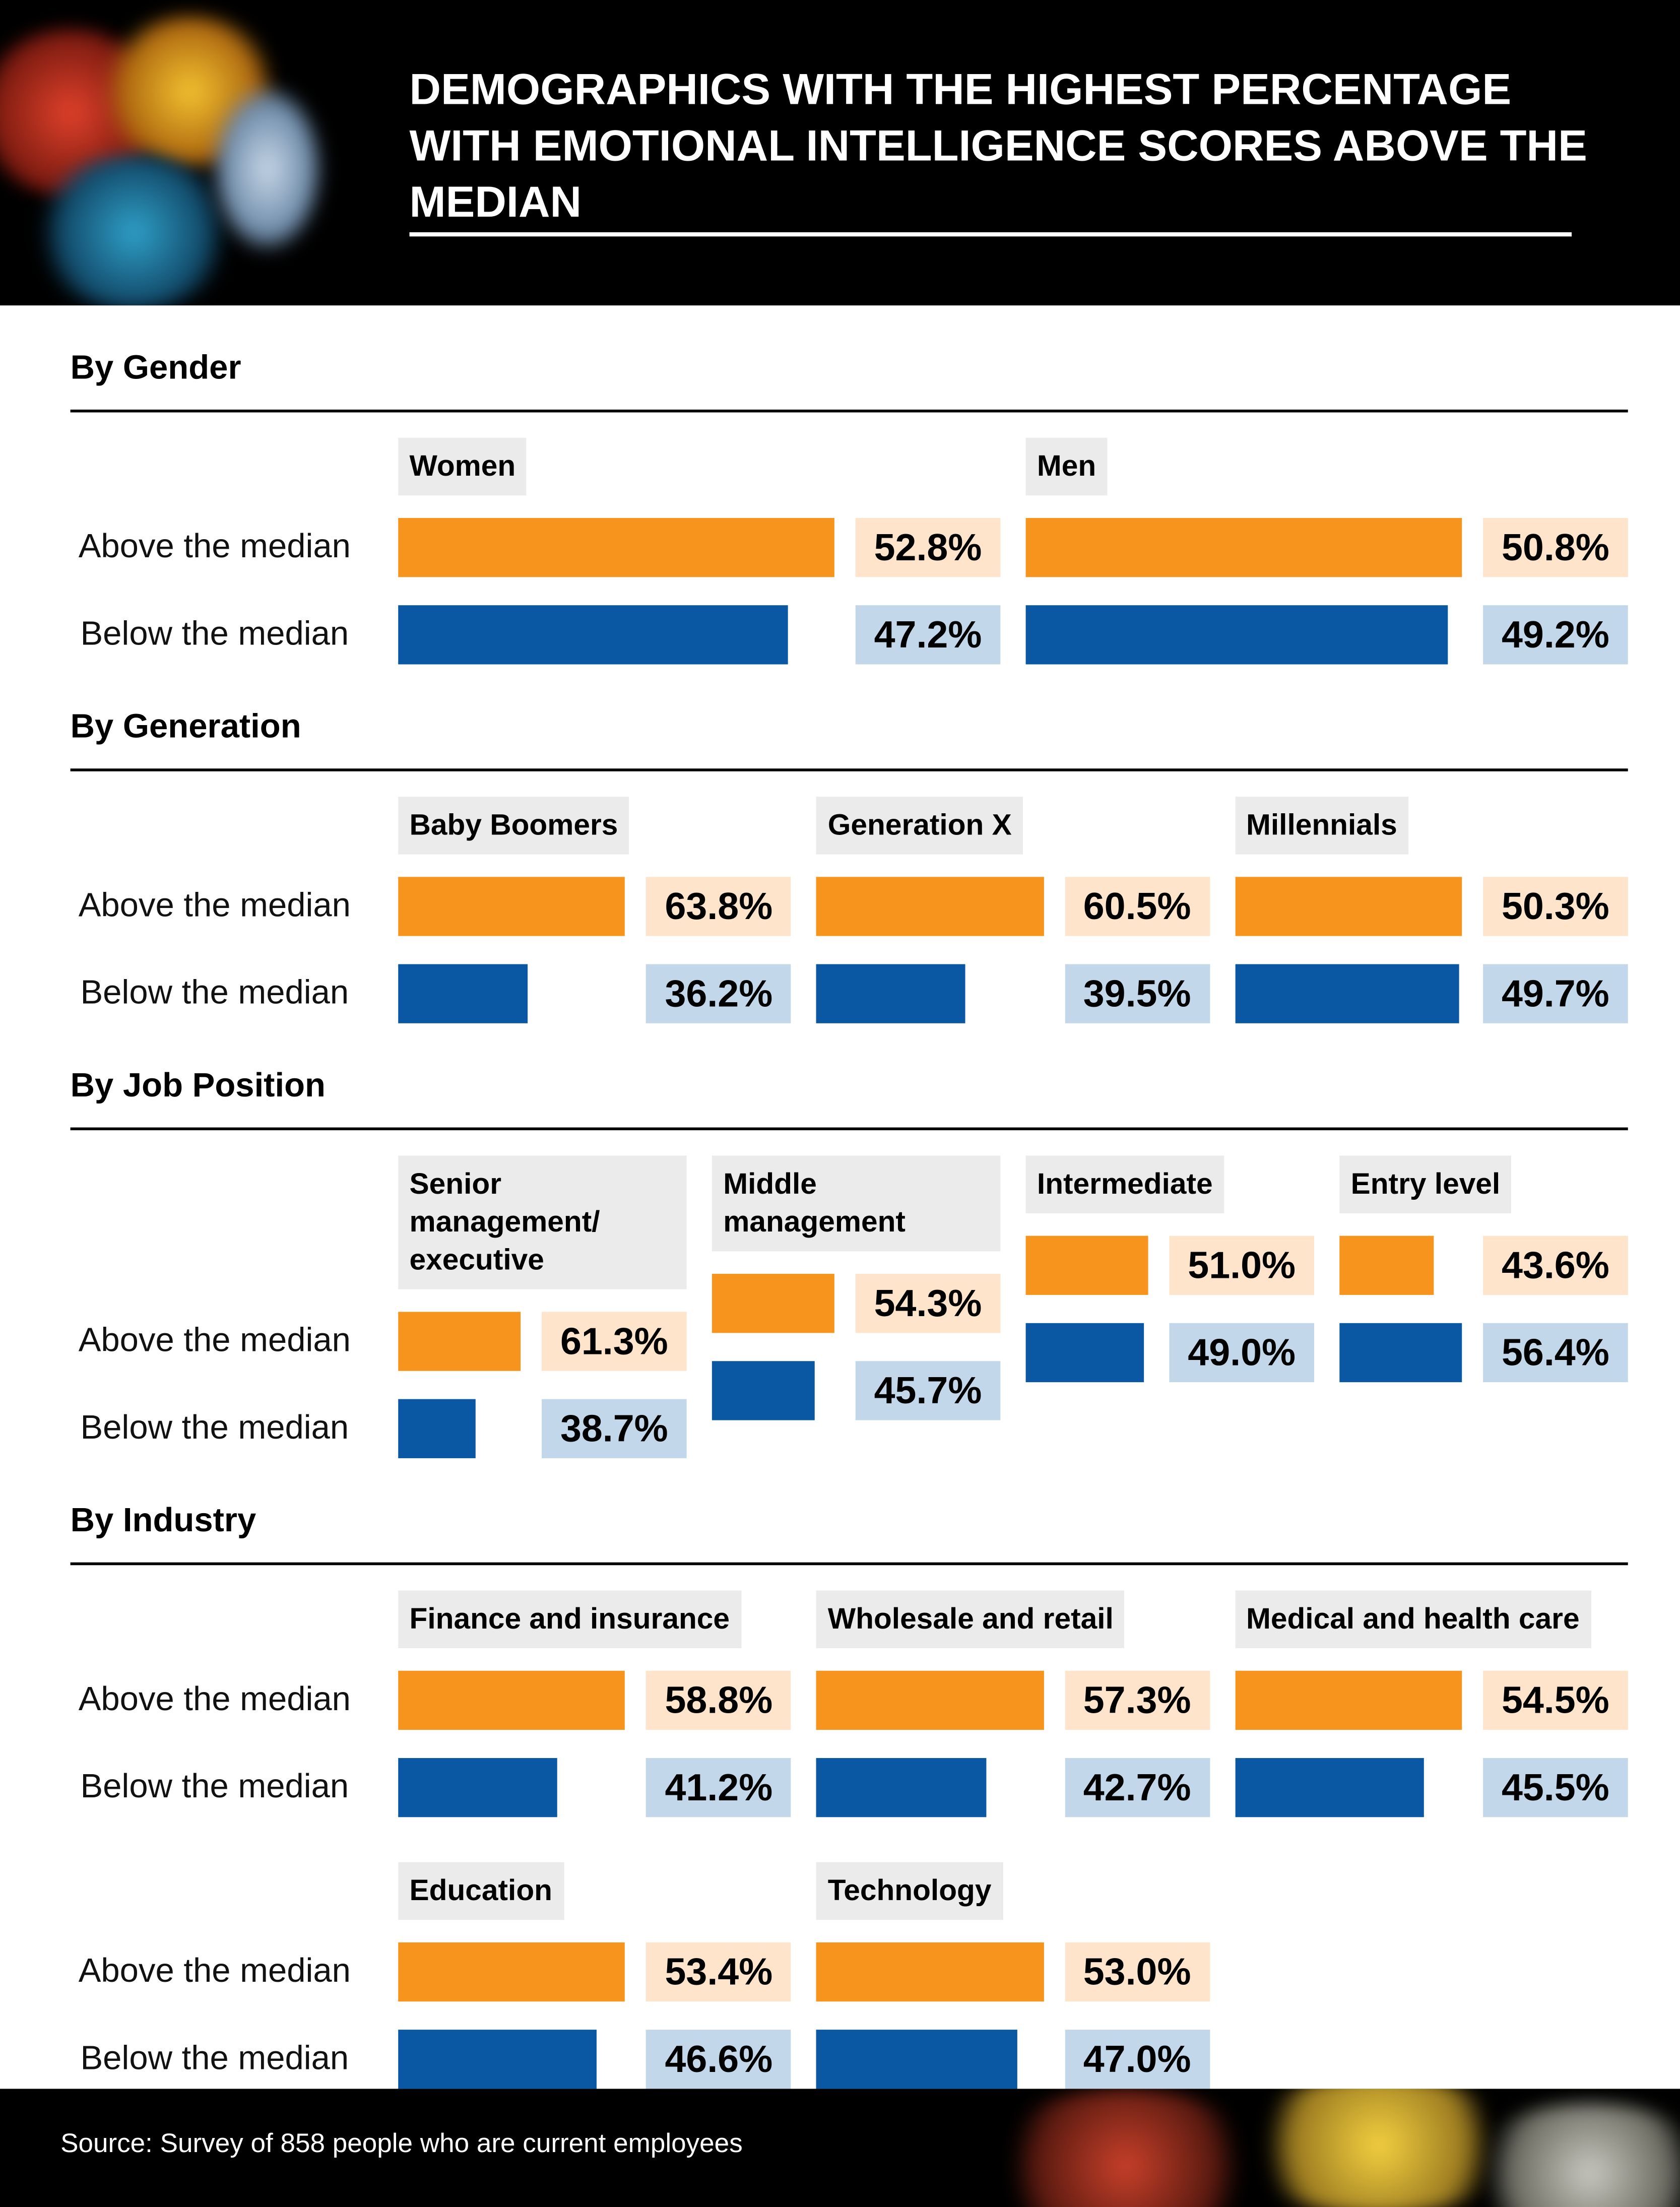 The image size is (1680, 2207). What do you see at coordinates (569, 1619) in the screenshot?
I see `group-label: Finance and insurance` at bounding box center [569, 1619].